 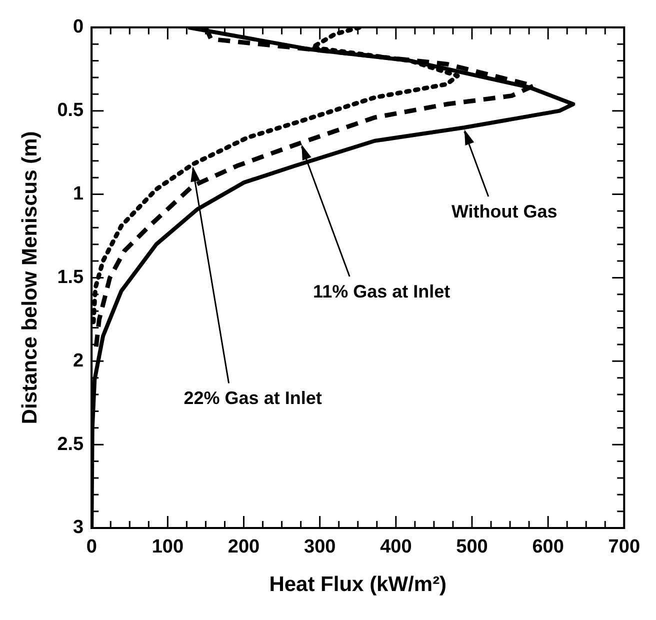 I want to click on annotation: 22% Gas at Inlet, so click(x=253, y=398).